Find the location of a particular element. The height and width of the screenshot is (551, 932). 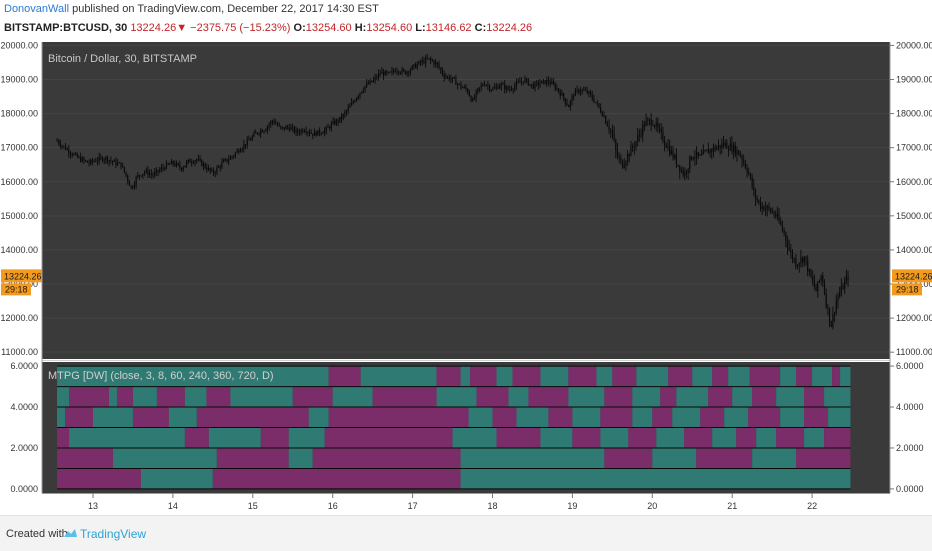

time-tick-label: 15 is located at coordinates (253, 506).